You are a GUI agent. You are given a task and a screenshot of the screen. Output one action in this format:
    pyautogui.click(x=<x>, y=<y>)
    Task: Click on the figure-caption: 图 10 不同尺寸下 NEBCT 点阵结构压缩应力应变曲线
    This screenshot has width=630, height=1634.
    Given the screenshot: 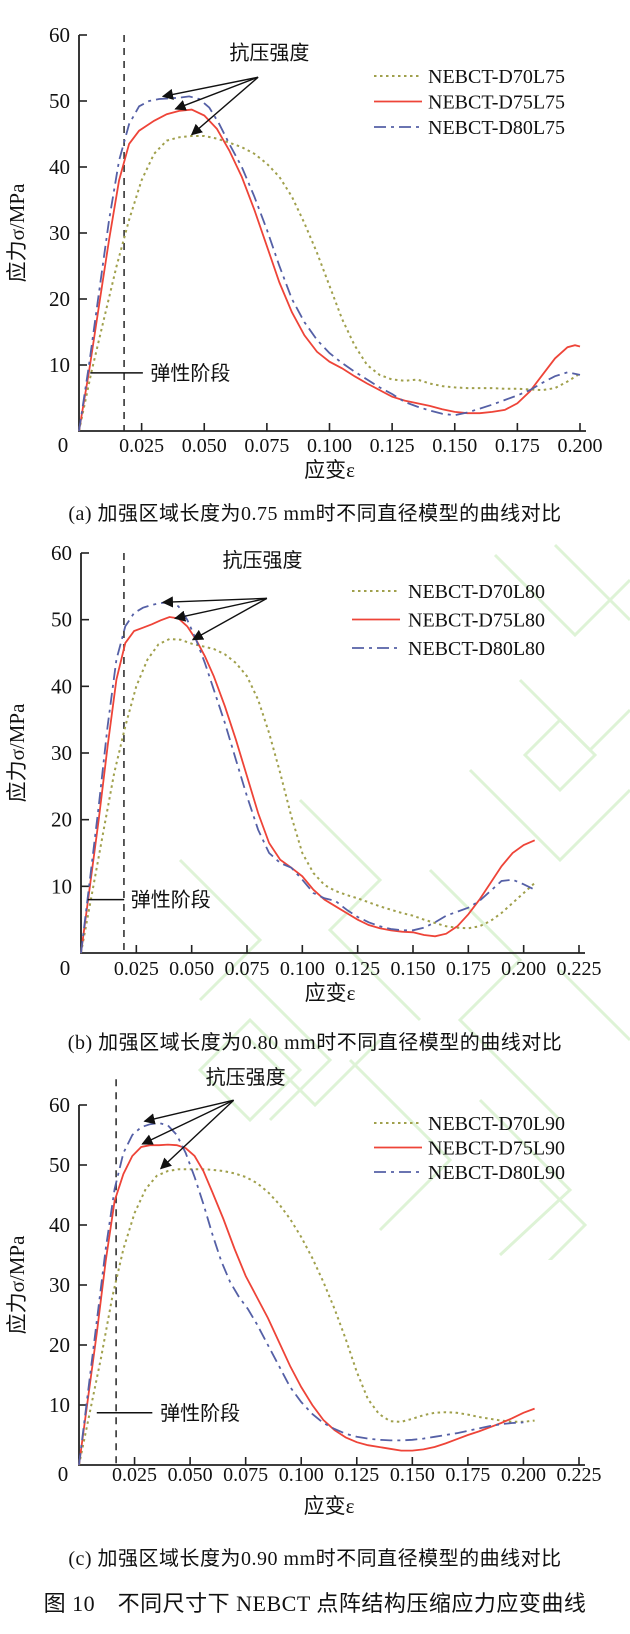 What is the action you would take?
    pyautogui.click(x=315, y=1603)
    